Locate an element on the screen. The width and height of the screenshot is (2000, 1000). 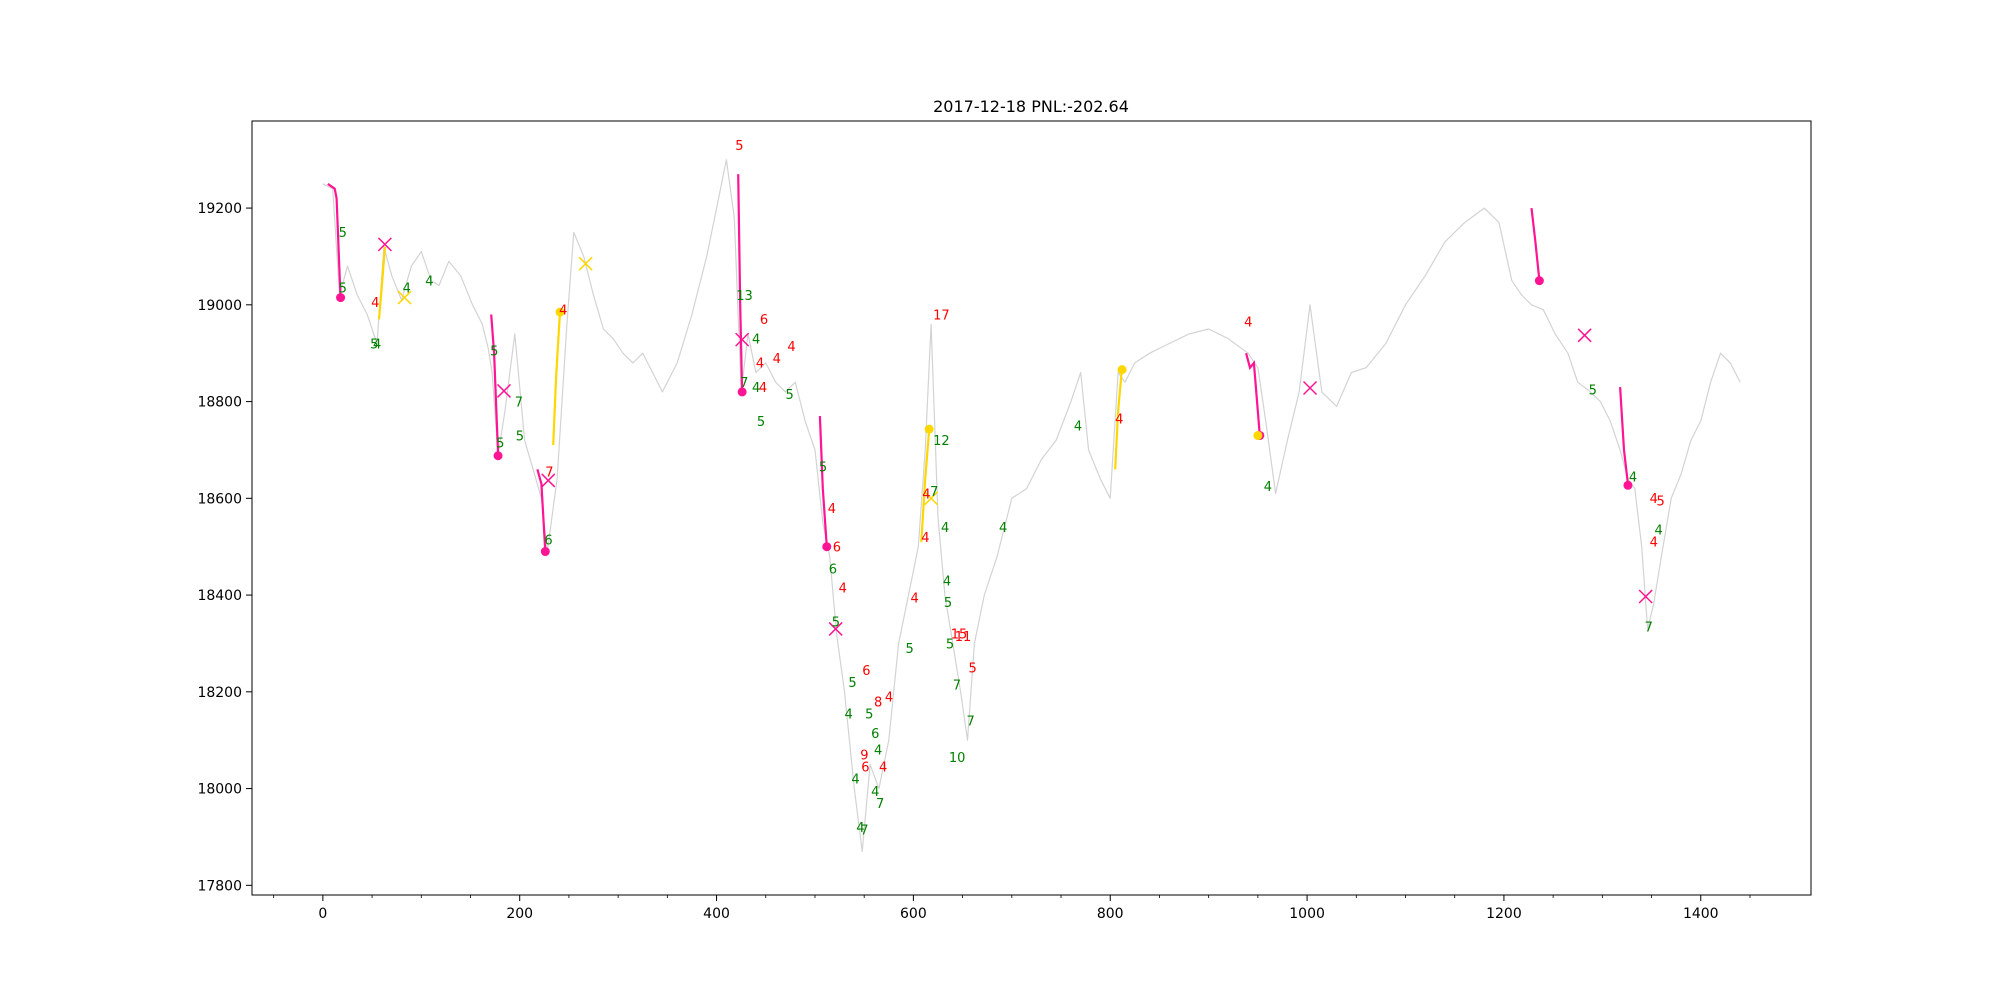
trade-annotation-76: 7 is located at coordinates (1649, 627).